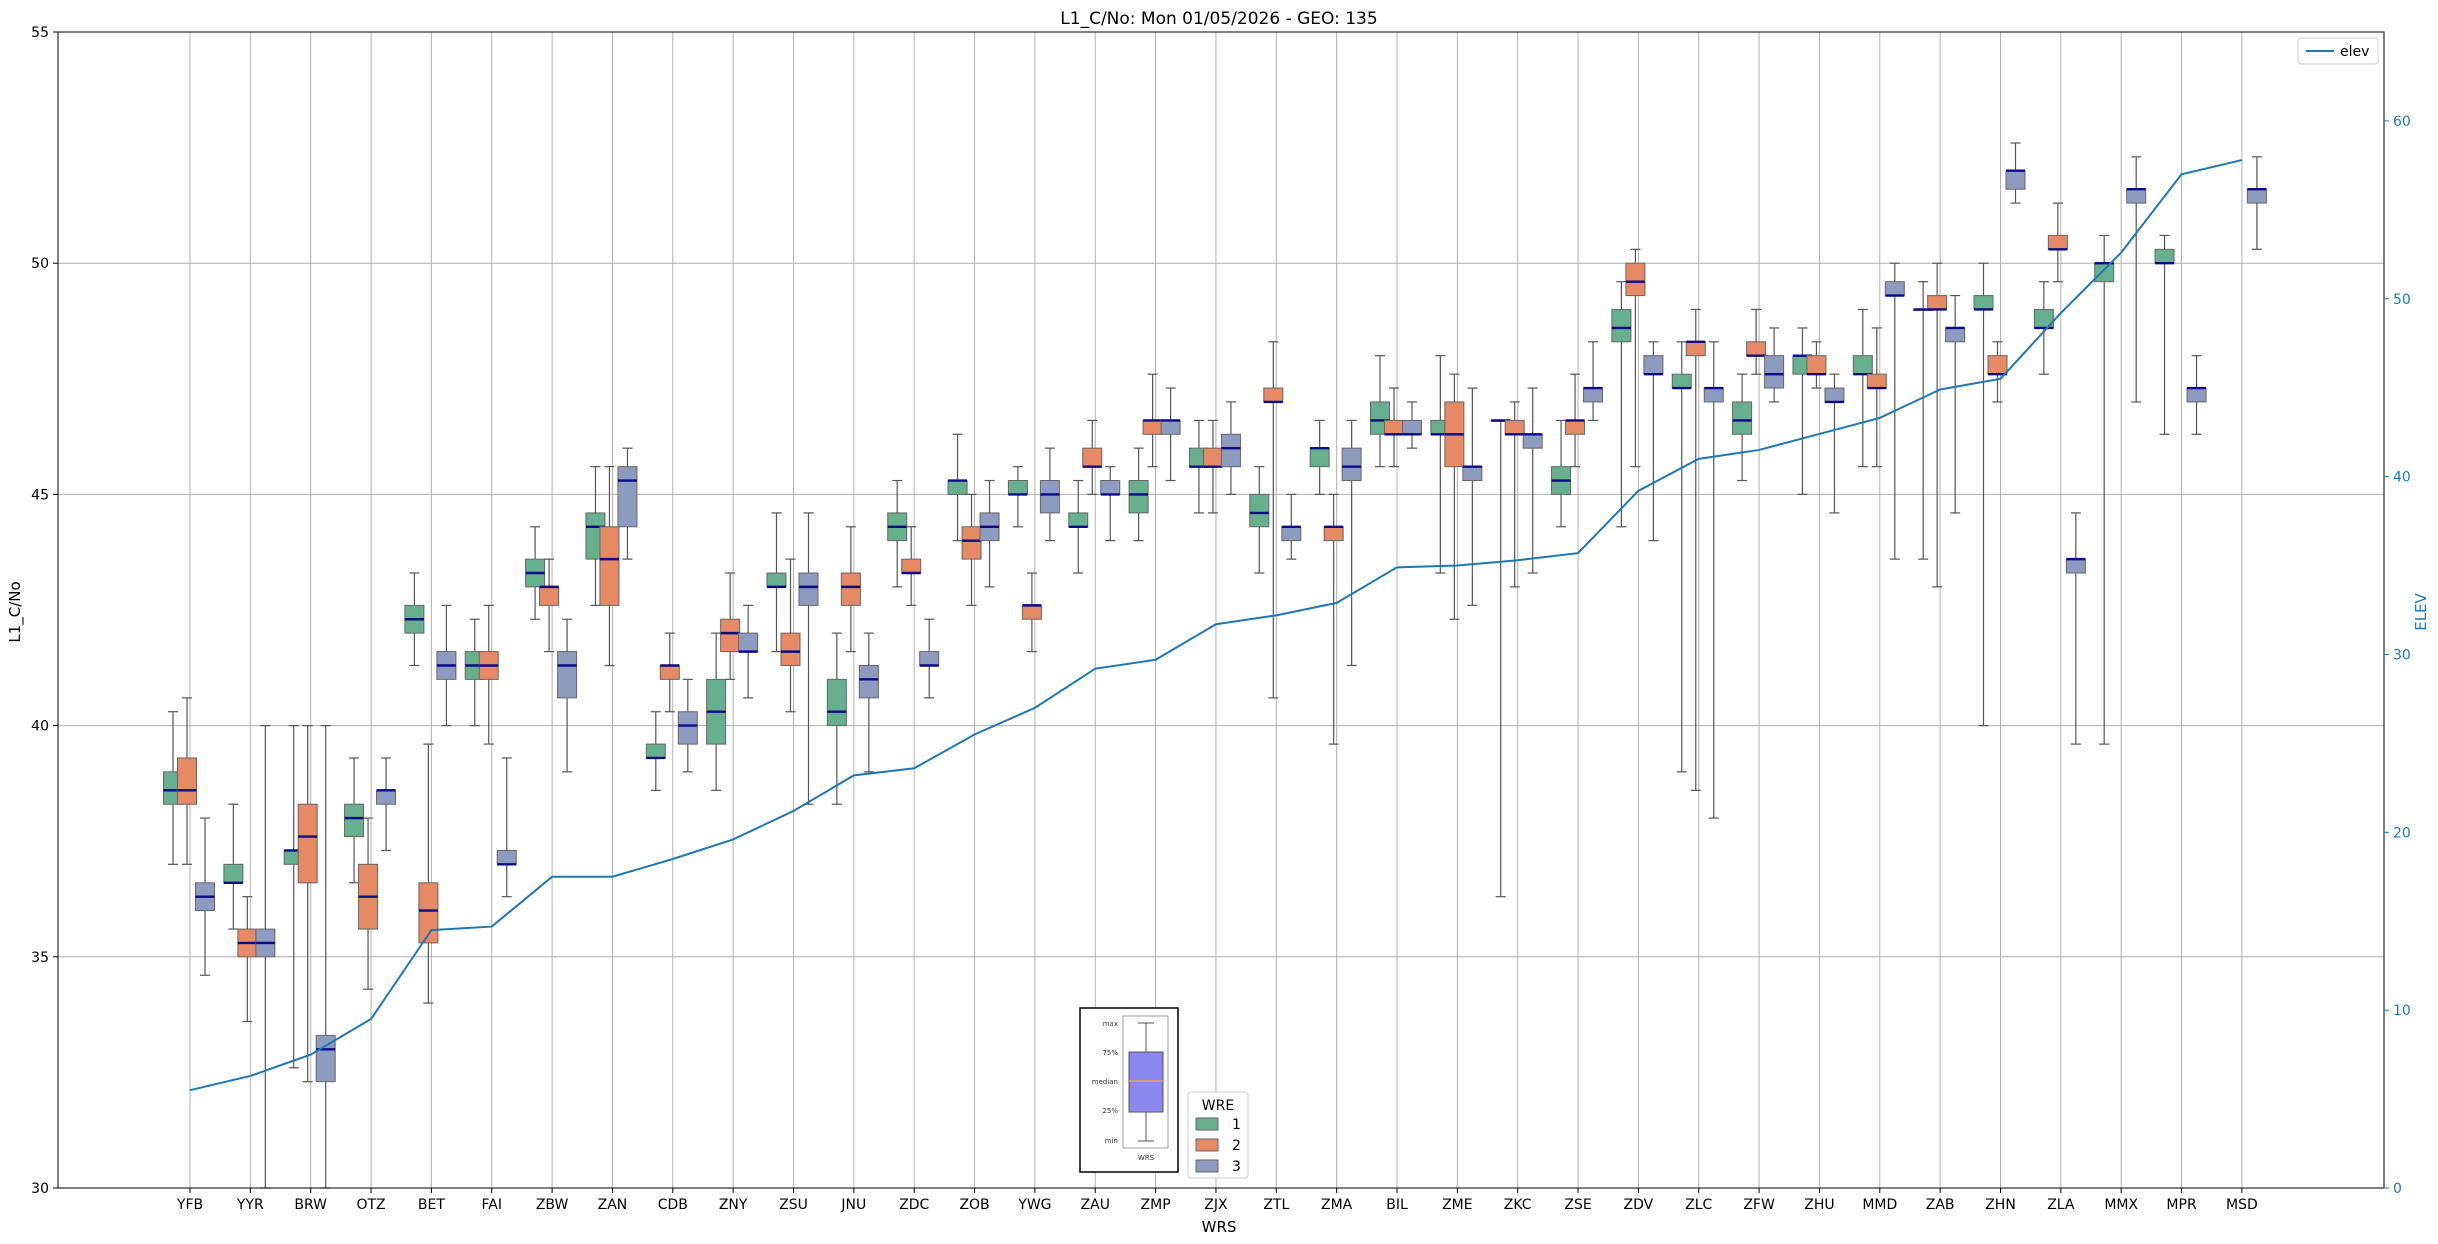  What do you see at coordinates (1955, 404) in the screenshot?
I see `box-wre3-zab` at bounding box center [1955, 404].